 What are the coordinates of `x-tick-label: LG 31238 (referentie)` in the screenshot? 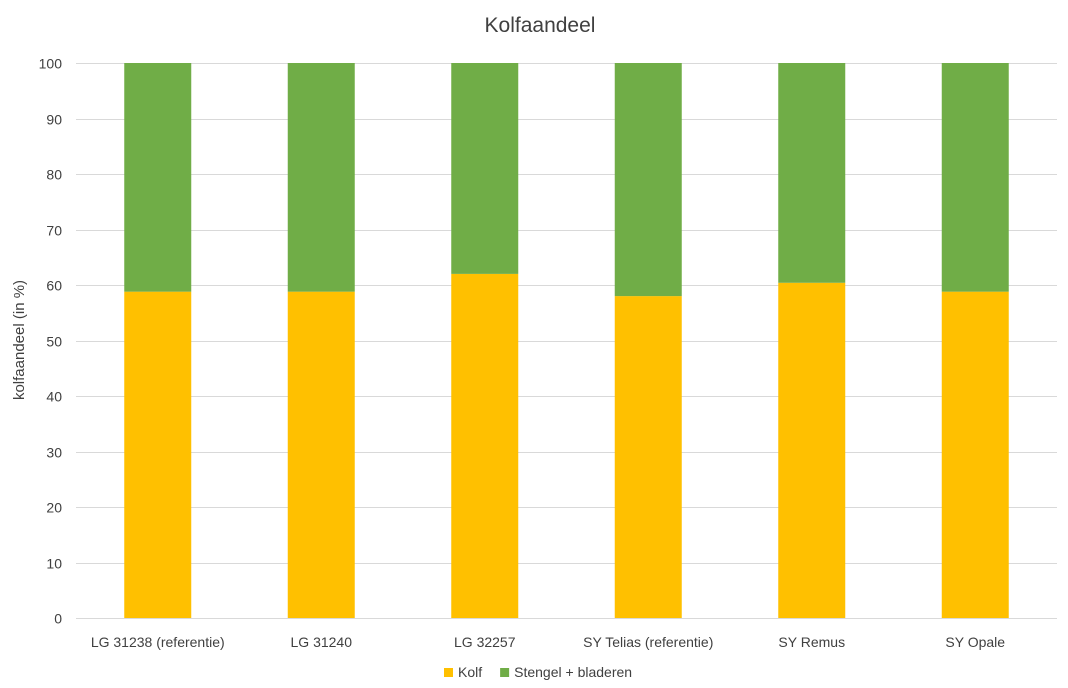 It's located at (158, 642).